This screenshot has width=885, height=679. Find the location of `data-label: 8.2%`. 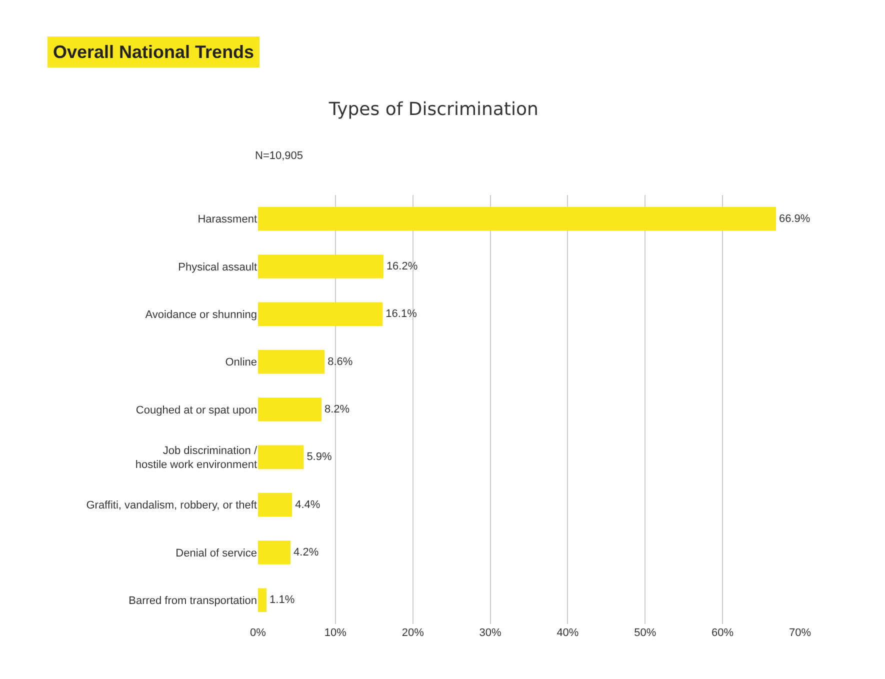

data-label: 8.2% is located at coordinates (337, 410).